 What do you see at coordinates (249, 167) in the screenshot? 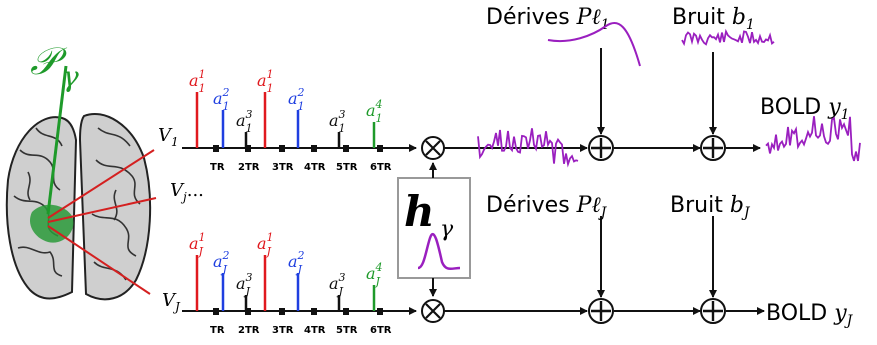
I see `tr-tick-label-top-2: 2TR` at bounding box center [249, 167].